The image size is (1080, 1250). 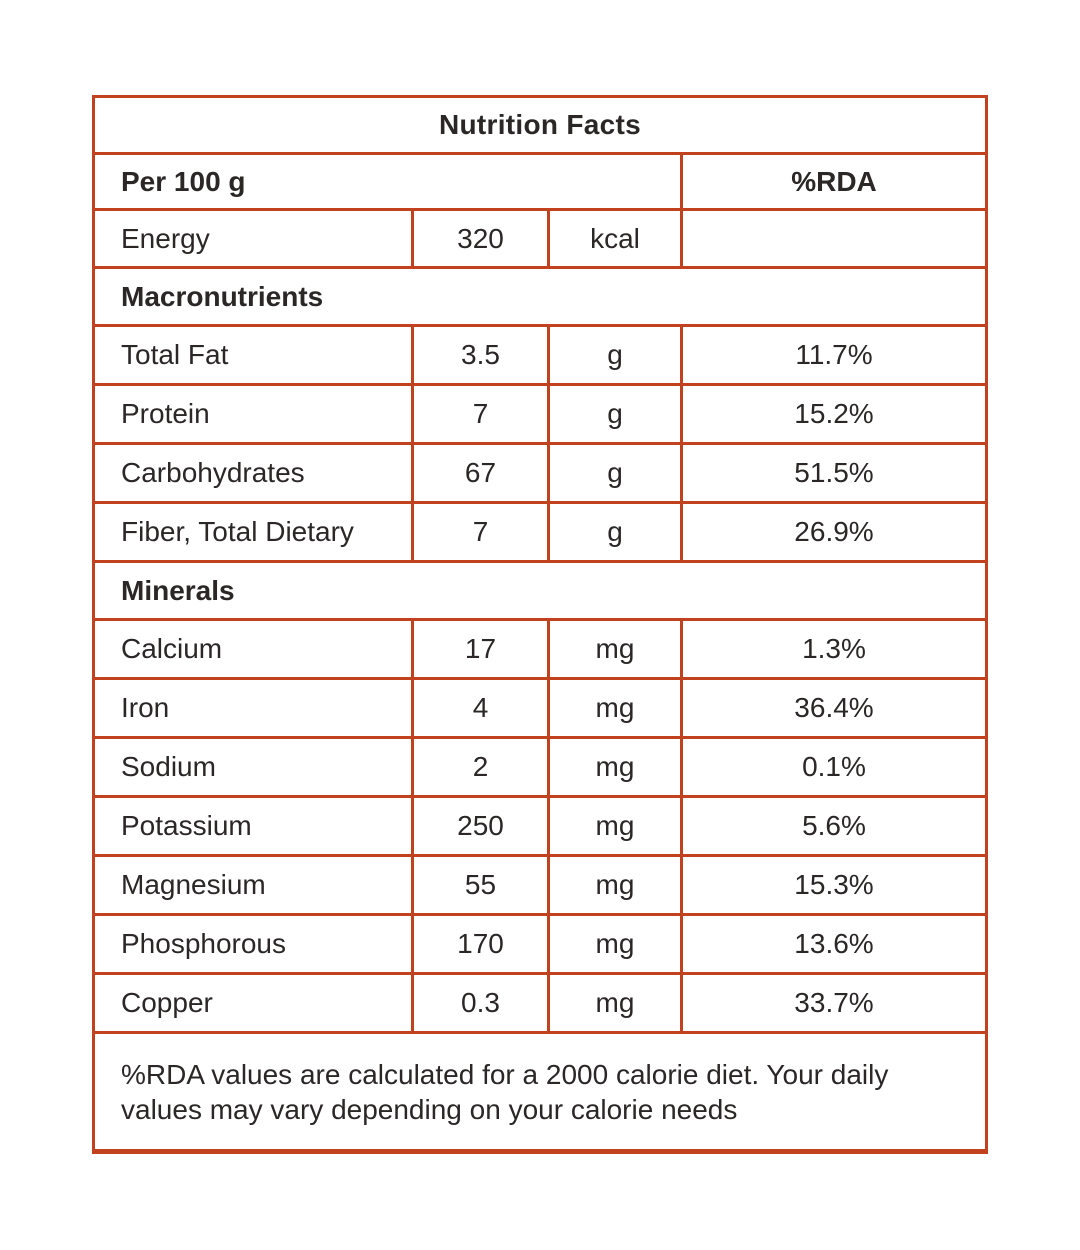 I want to click on nutrient-rda-cell: 15.2%, so click(x=834, y=414).